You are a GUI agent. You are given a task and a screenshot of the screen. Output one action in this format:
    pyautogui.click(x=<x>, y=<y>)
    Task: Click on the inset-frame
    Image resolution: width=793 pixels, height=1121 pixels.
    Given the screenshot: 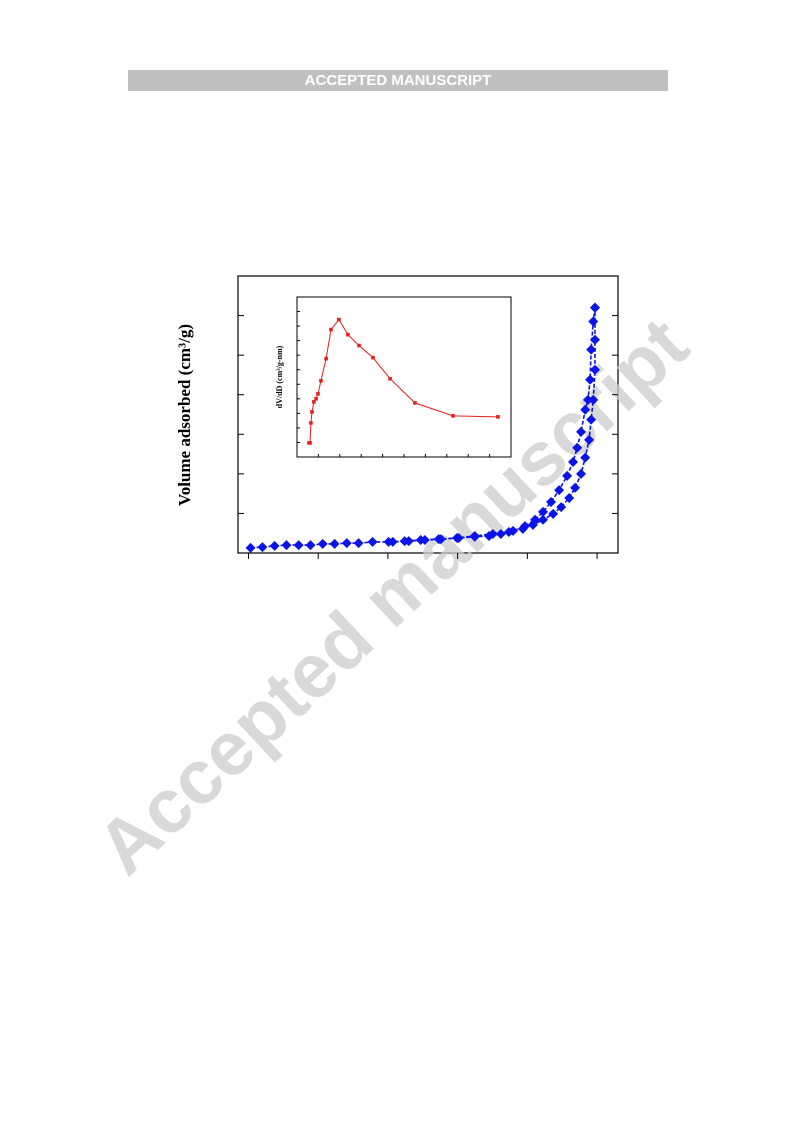 What is the action you would take?
    pyautogui.click(x=404, y=377)
    